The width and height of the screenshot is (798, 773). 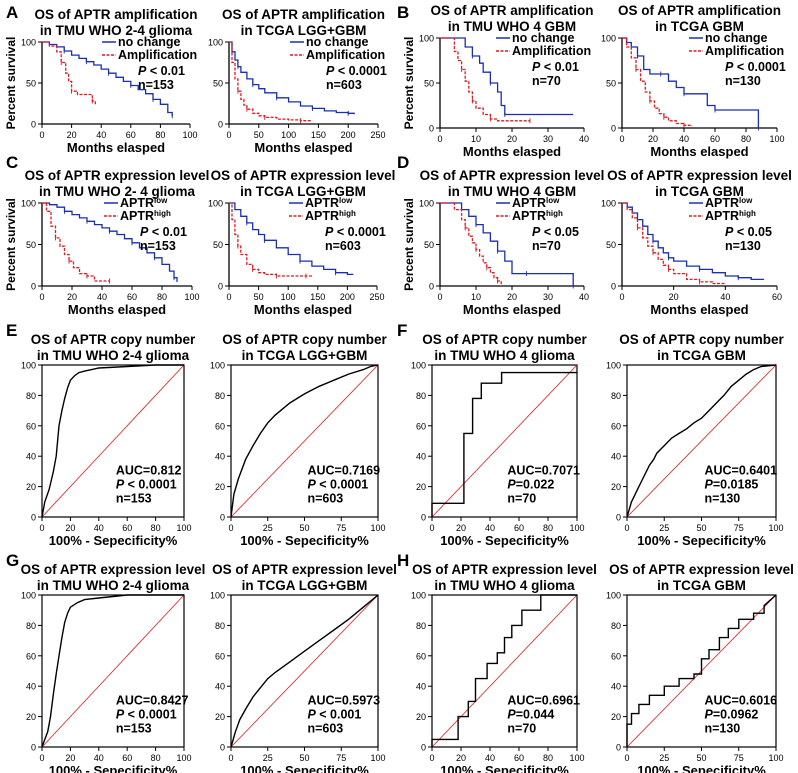 I want to click on annotation: P < 0.05, so click(x=748, y=232).